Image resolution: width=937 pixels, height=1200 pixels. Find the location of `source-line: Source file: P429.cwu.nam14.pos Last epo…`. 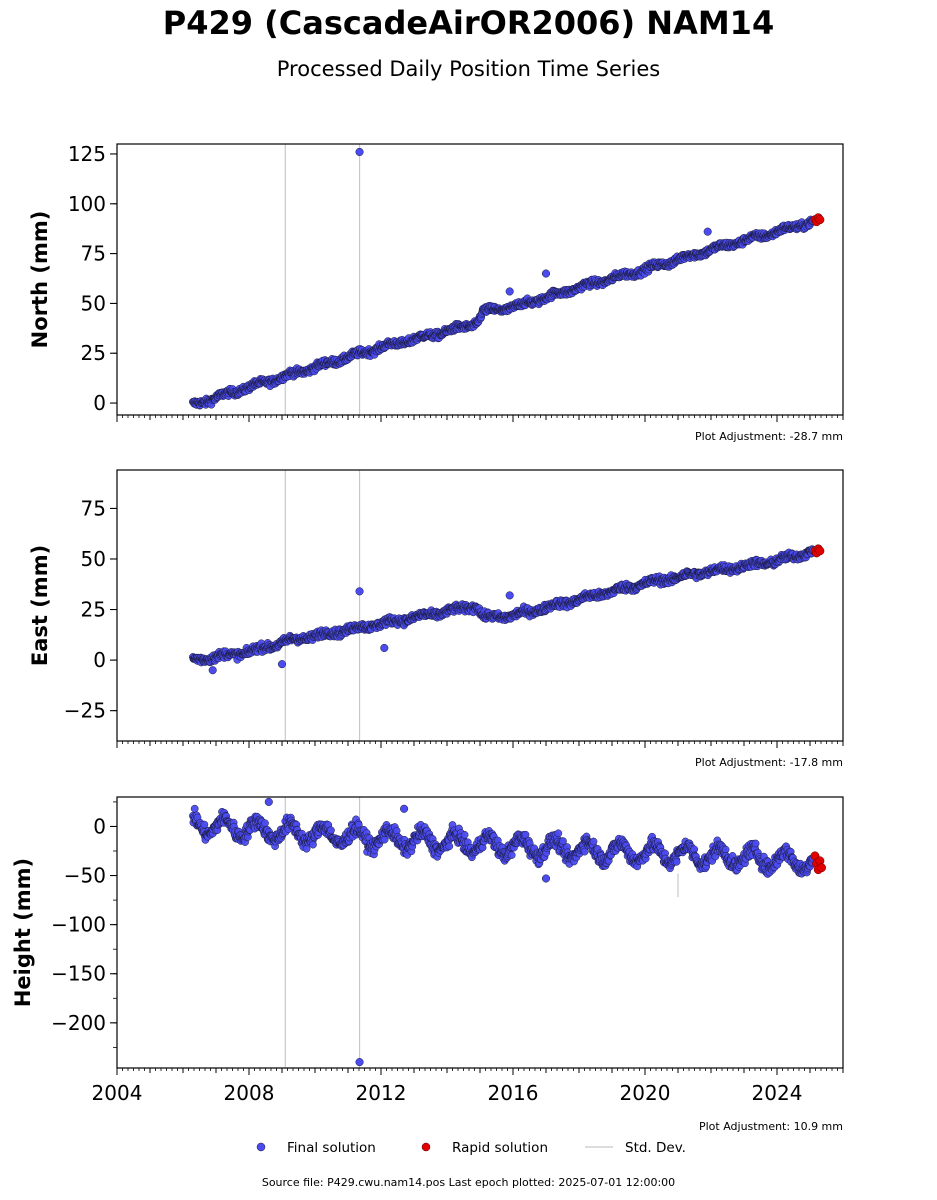

source-line: Source file: P429.cwu.nam14.pos Last epo… is located at coordinates (468, 1182).